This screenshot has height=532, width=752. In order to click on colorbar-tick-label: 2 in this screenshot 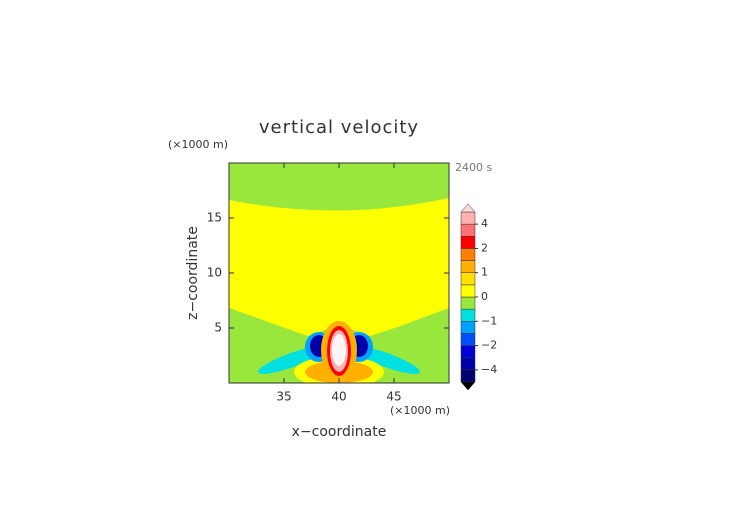, I will do `click(484, 247)`.